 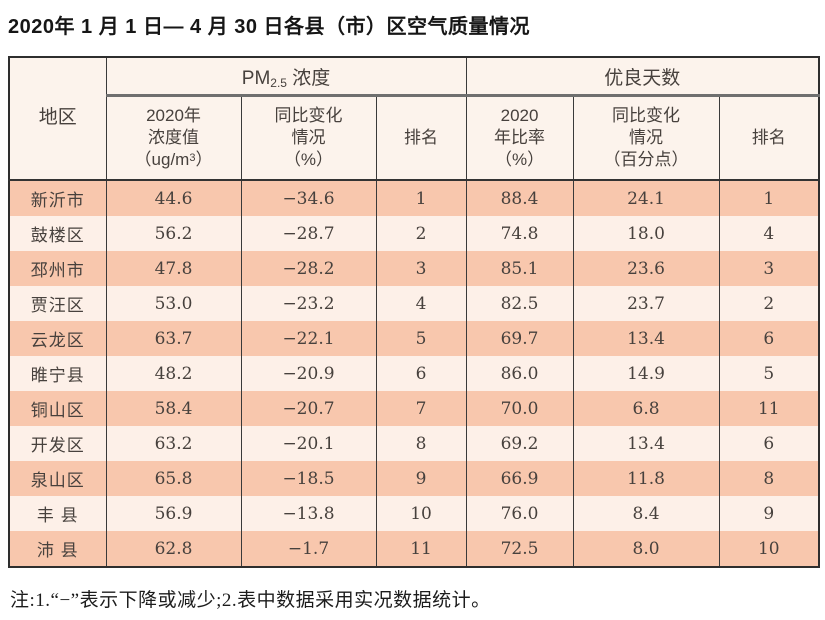 I want to click on col-header-ratio: 2020 年比率 （%）, so click(x=519, y=138).